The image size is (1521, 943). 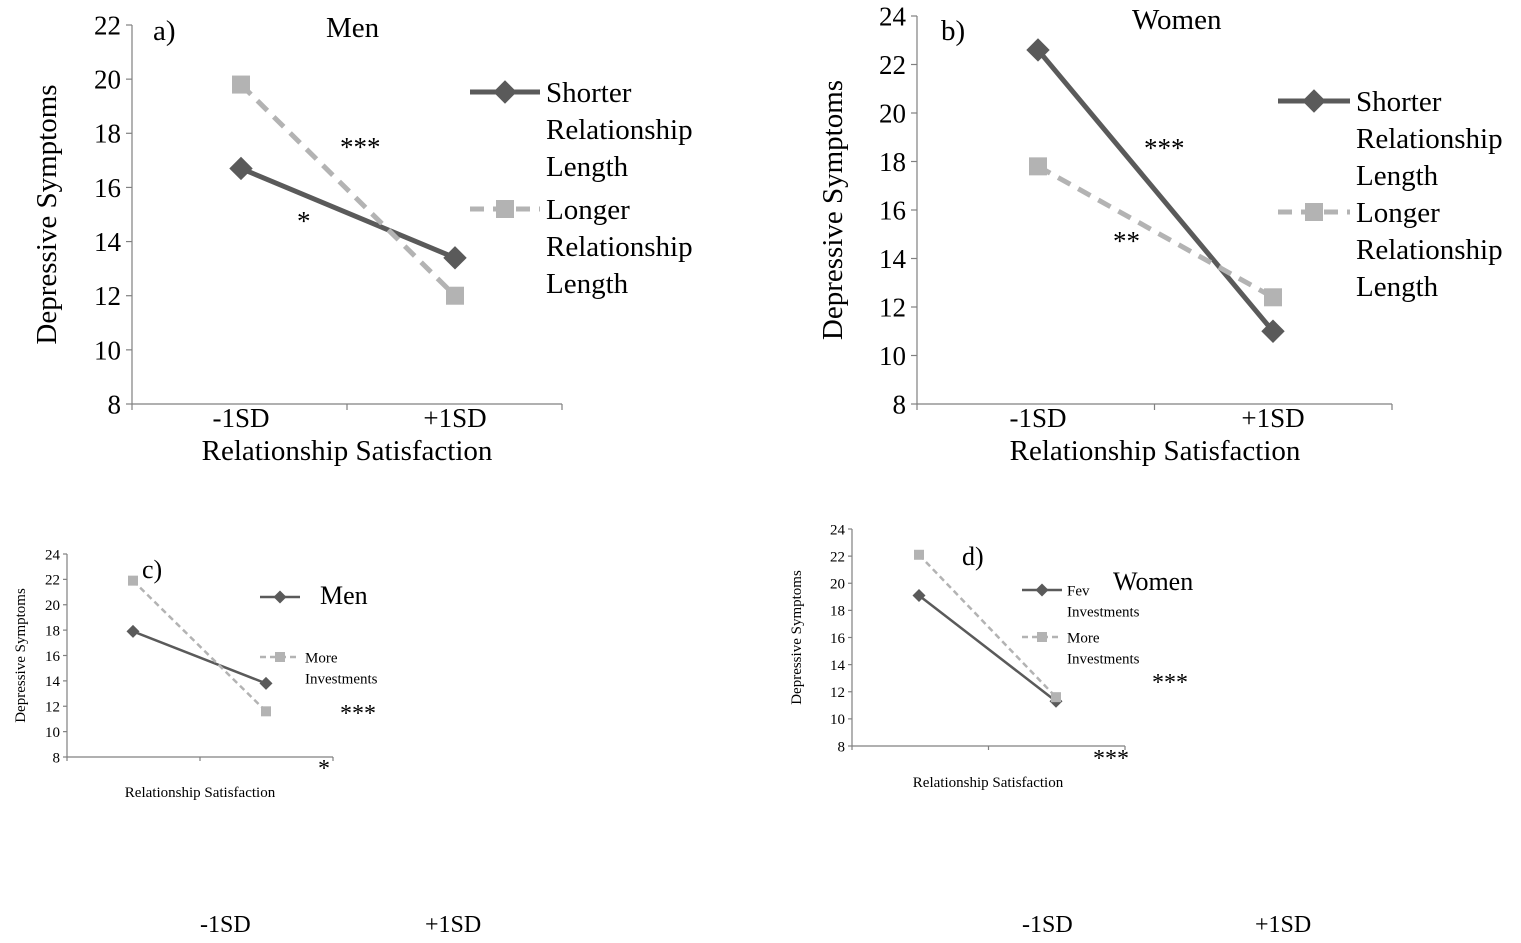 What do you see at coordinates (1083, 638) in the screenshot?
I see `legend-label: More` at bounding box center [1083, 638].